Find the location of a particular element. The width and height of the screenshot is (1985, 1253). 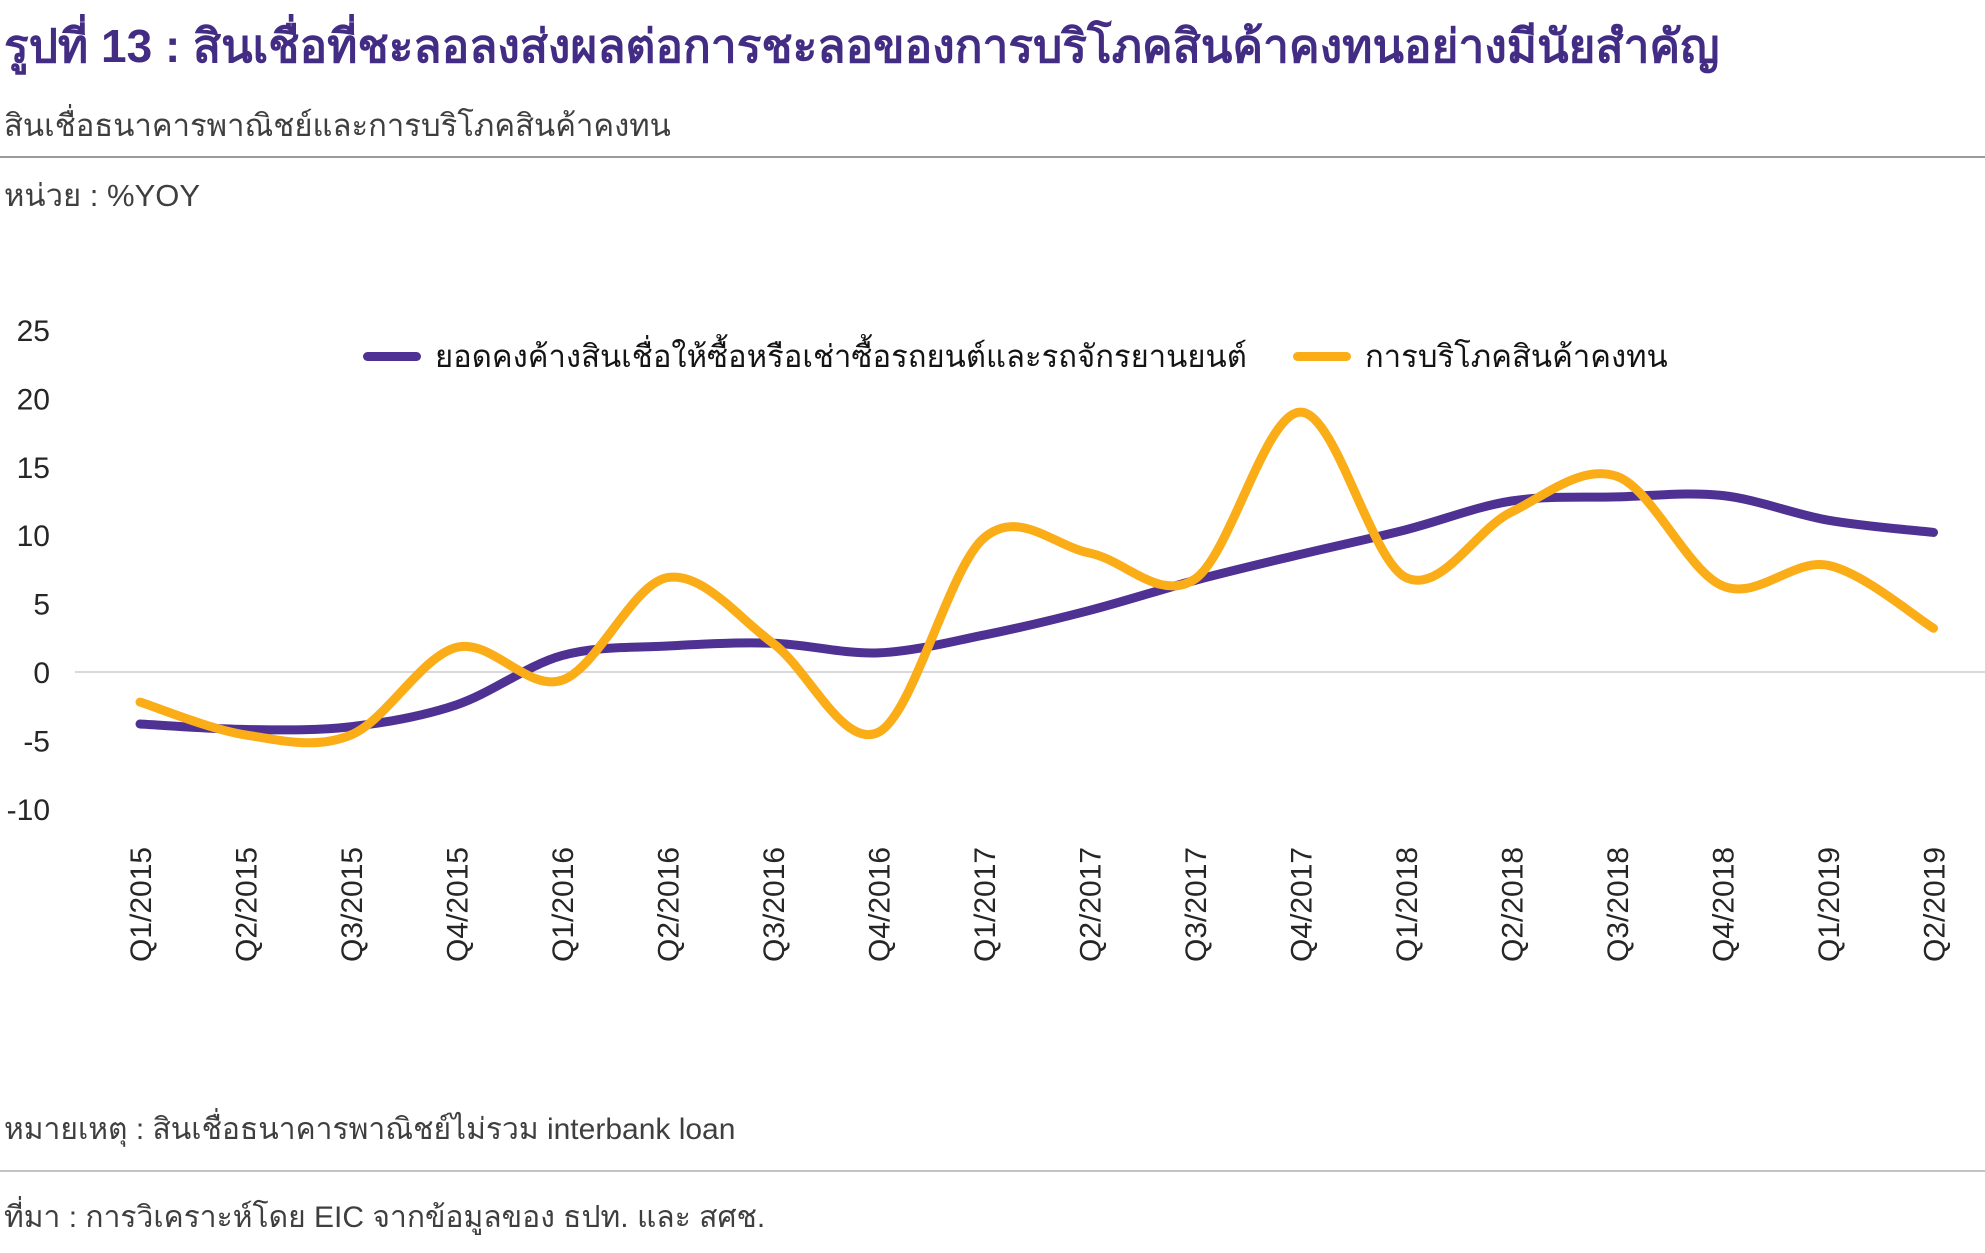

x-axis-tick-label: Q4/2018 is located at coordinates (1724, 904).